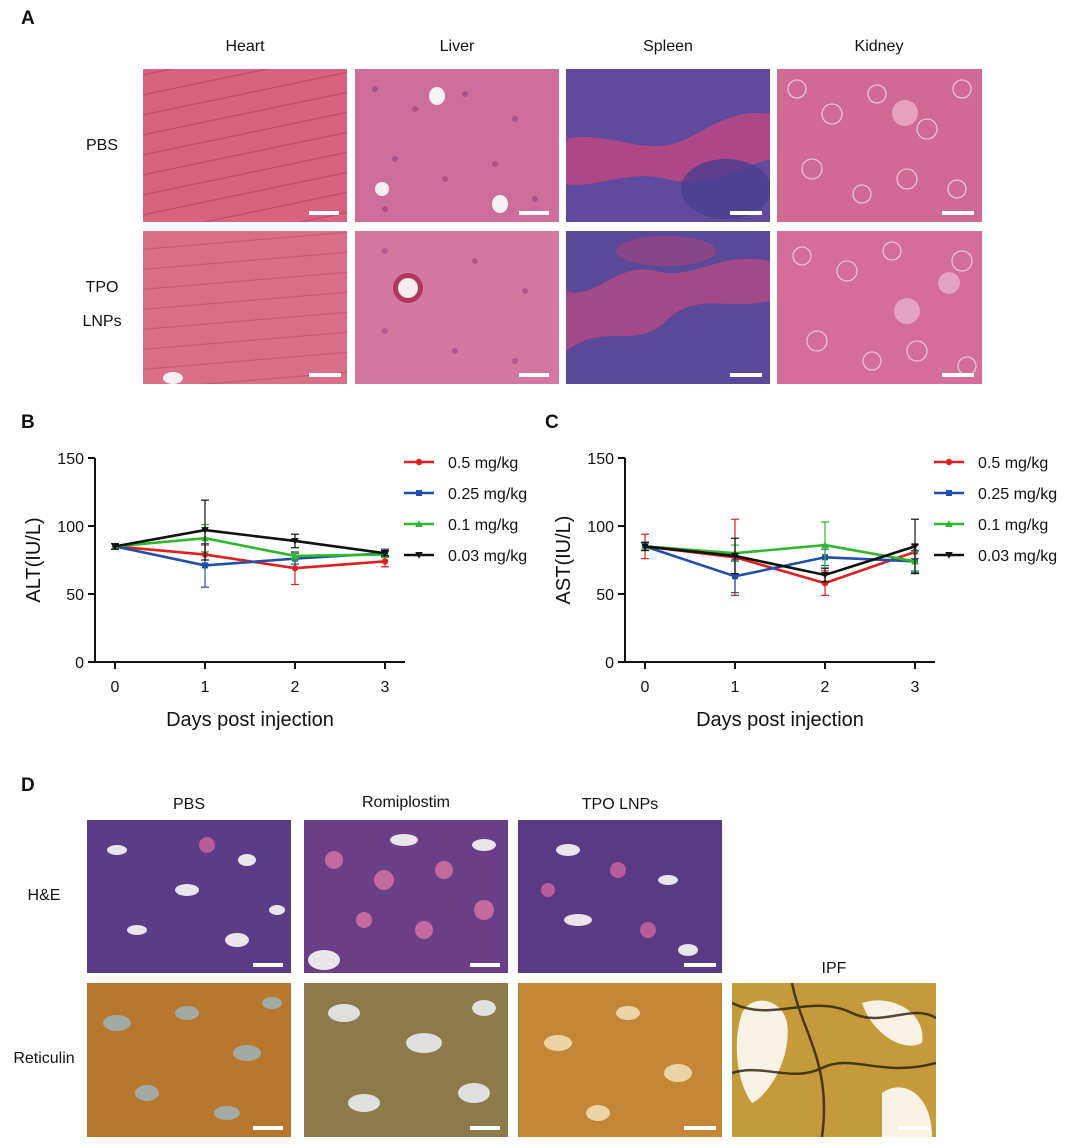 This screenshot has height=1148, width=1080. What do you see at coordinates (406, 896) in the screenshot?
I see `micrograph-marrow-he-romiplostim` at bounding box center [406, 896].